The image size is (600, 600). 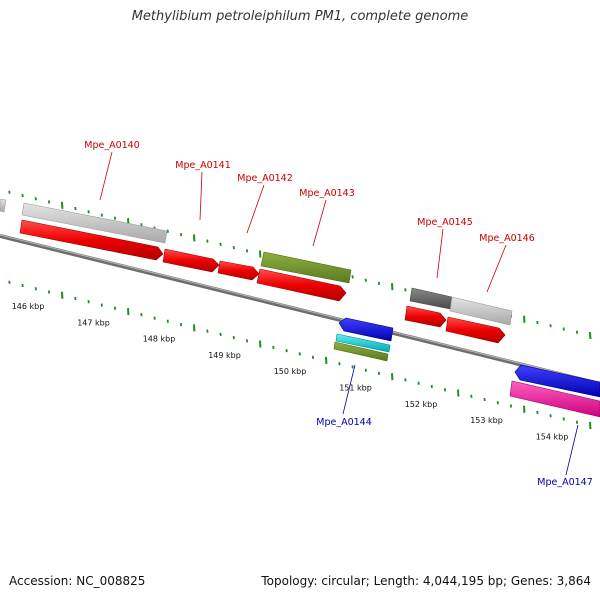 What do you see at coordinates (507, 238) in the screenshot?
I see `gene-label-mpe-a0146: Mpe_A0146` at bounding box center [507, 238].